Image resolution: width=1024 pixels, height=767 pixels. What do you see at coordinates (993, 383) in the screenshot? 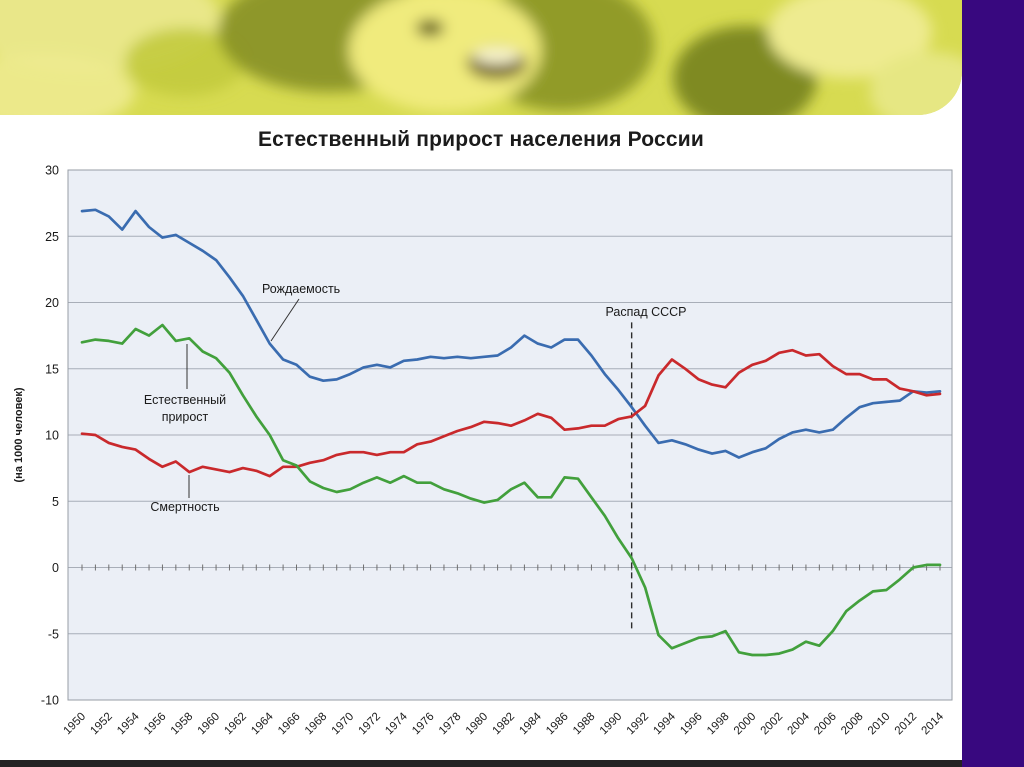
I see `purple-side-bar` at bounding box center [993, 383].